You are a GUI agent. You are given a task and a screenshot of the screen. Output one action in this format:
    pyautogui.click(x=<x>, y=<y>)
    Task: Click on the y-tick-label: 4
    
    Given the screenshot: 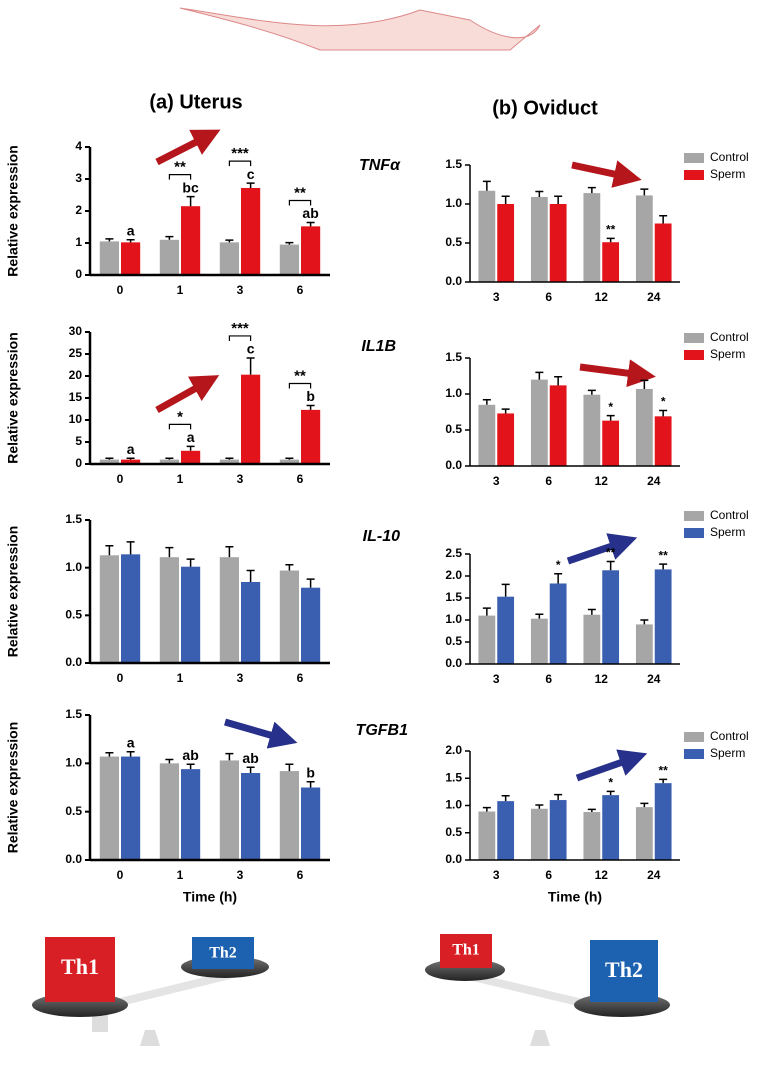 What is the action you would take?
    pyautogui.click(x=78, y=146)
    